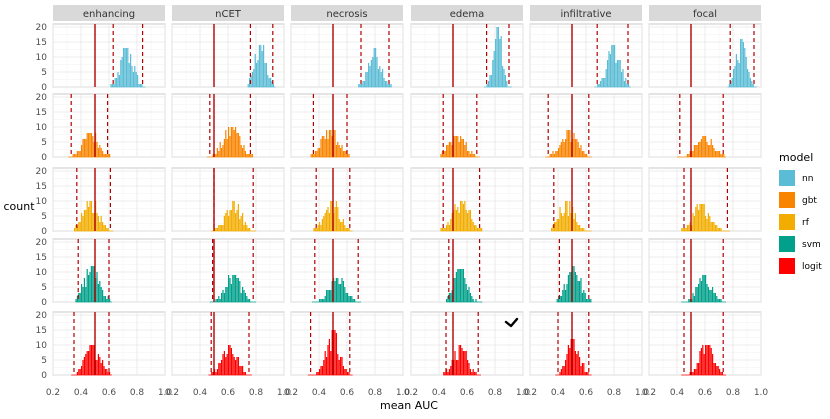  What do you see at coordinates (319, 393) in the screenshot?
I see `x-tick-label: 0.4` at bounding box center [319, 393].